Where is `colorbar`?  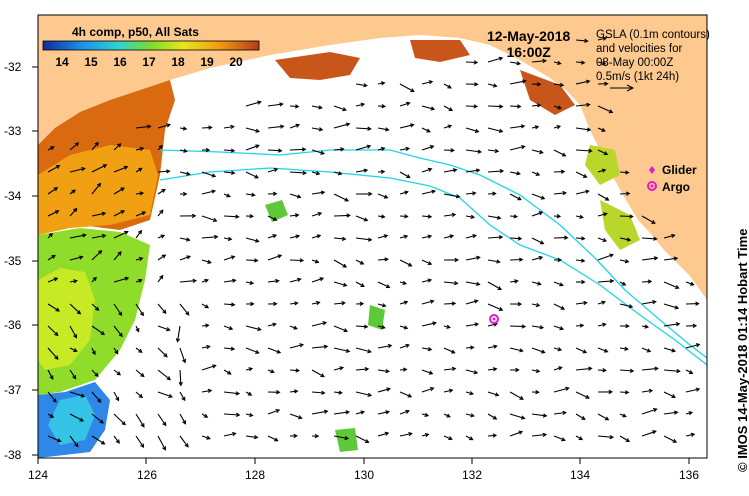
colorbar is located at coordinates (151, 45).